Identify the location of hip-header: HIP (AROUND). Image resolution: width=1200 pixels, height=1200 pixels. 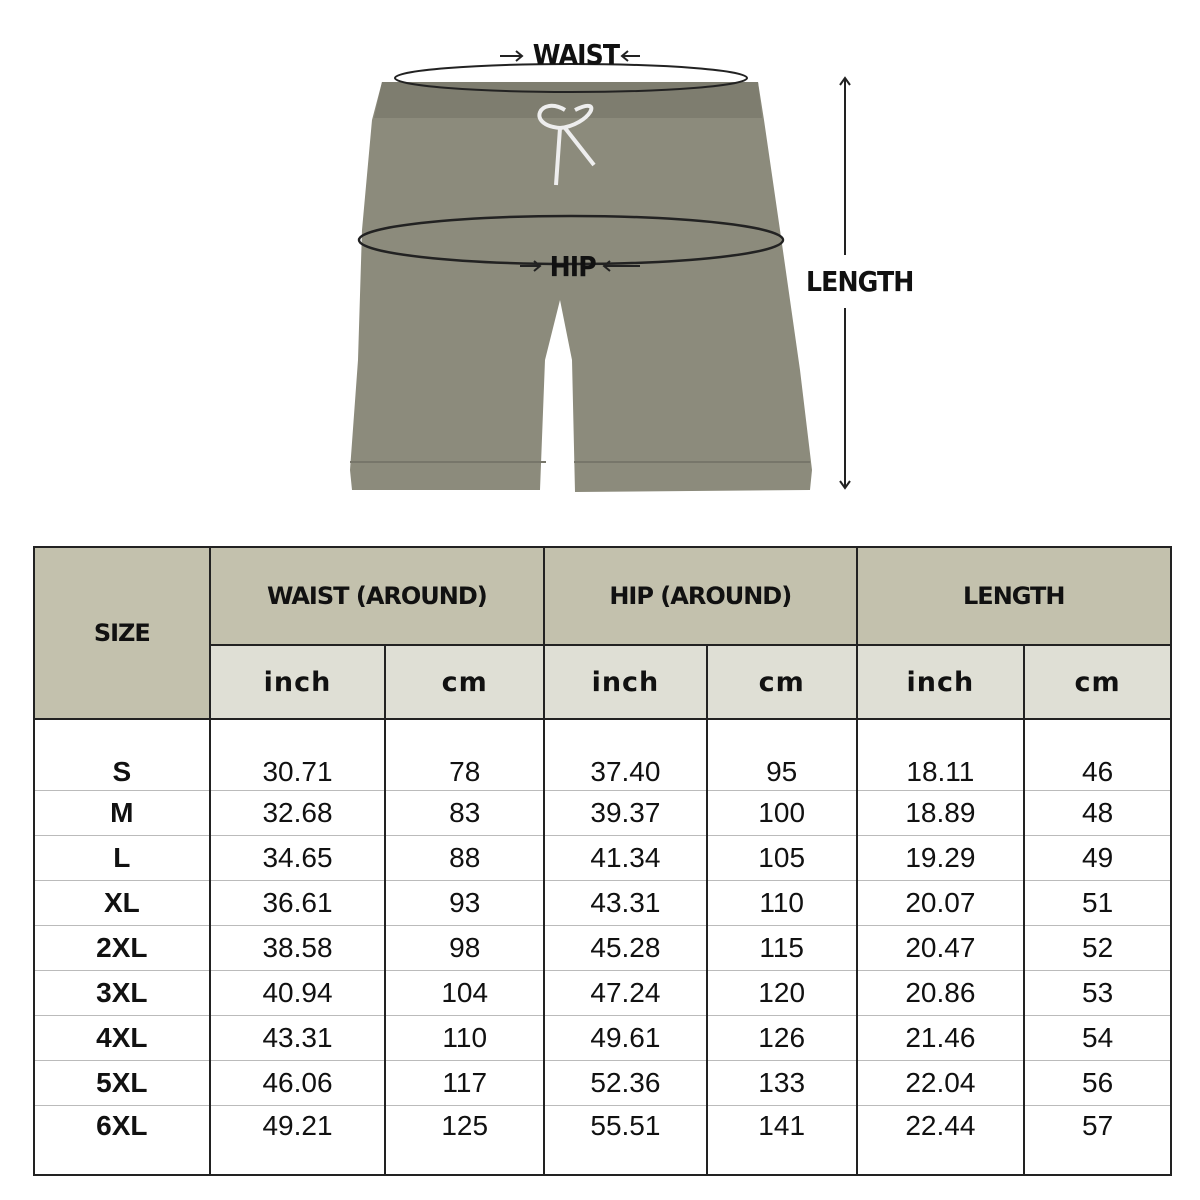
(700, 596).